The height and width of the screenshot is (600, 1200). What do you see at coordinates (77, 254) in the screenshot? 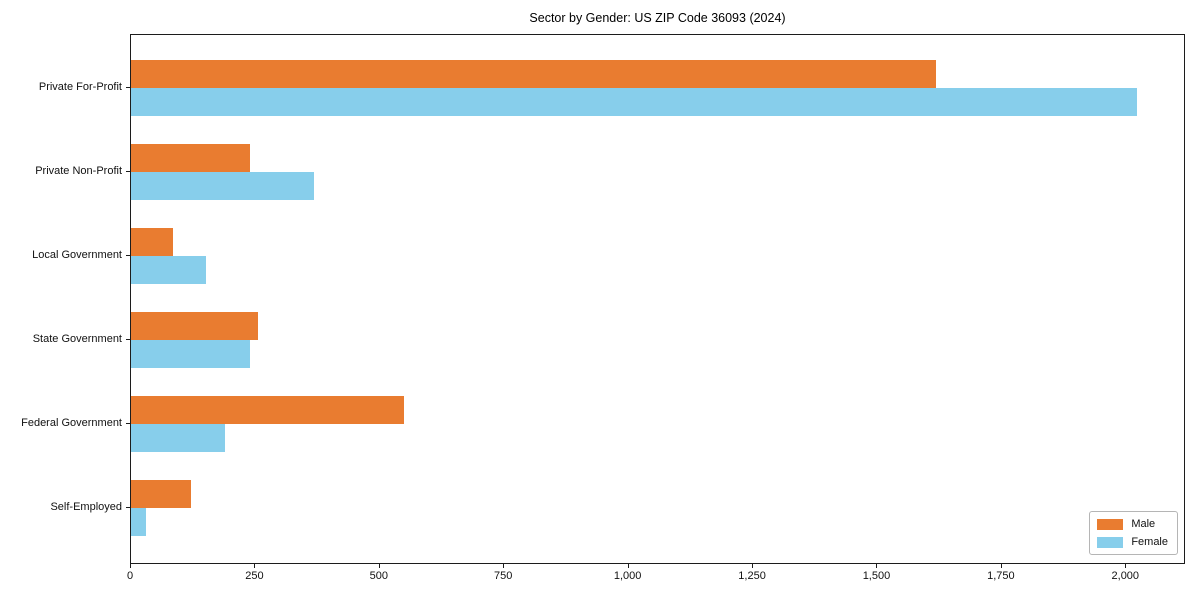
I see `y-tick-label-local-government: Local Government` at bounding box center [77, 254].